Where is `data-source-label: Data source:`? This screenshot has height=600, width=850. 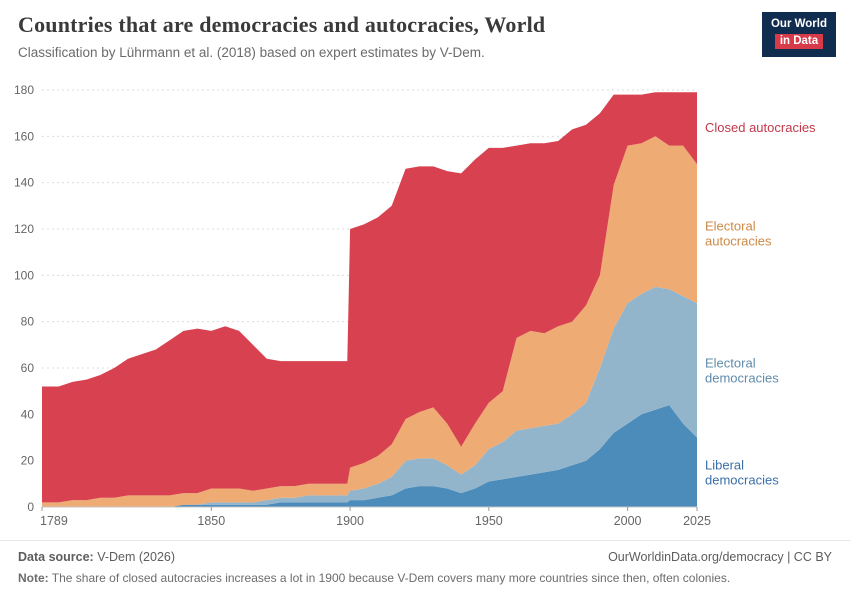 data-source-label: Data source: is located at coordinates (56, 557).